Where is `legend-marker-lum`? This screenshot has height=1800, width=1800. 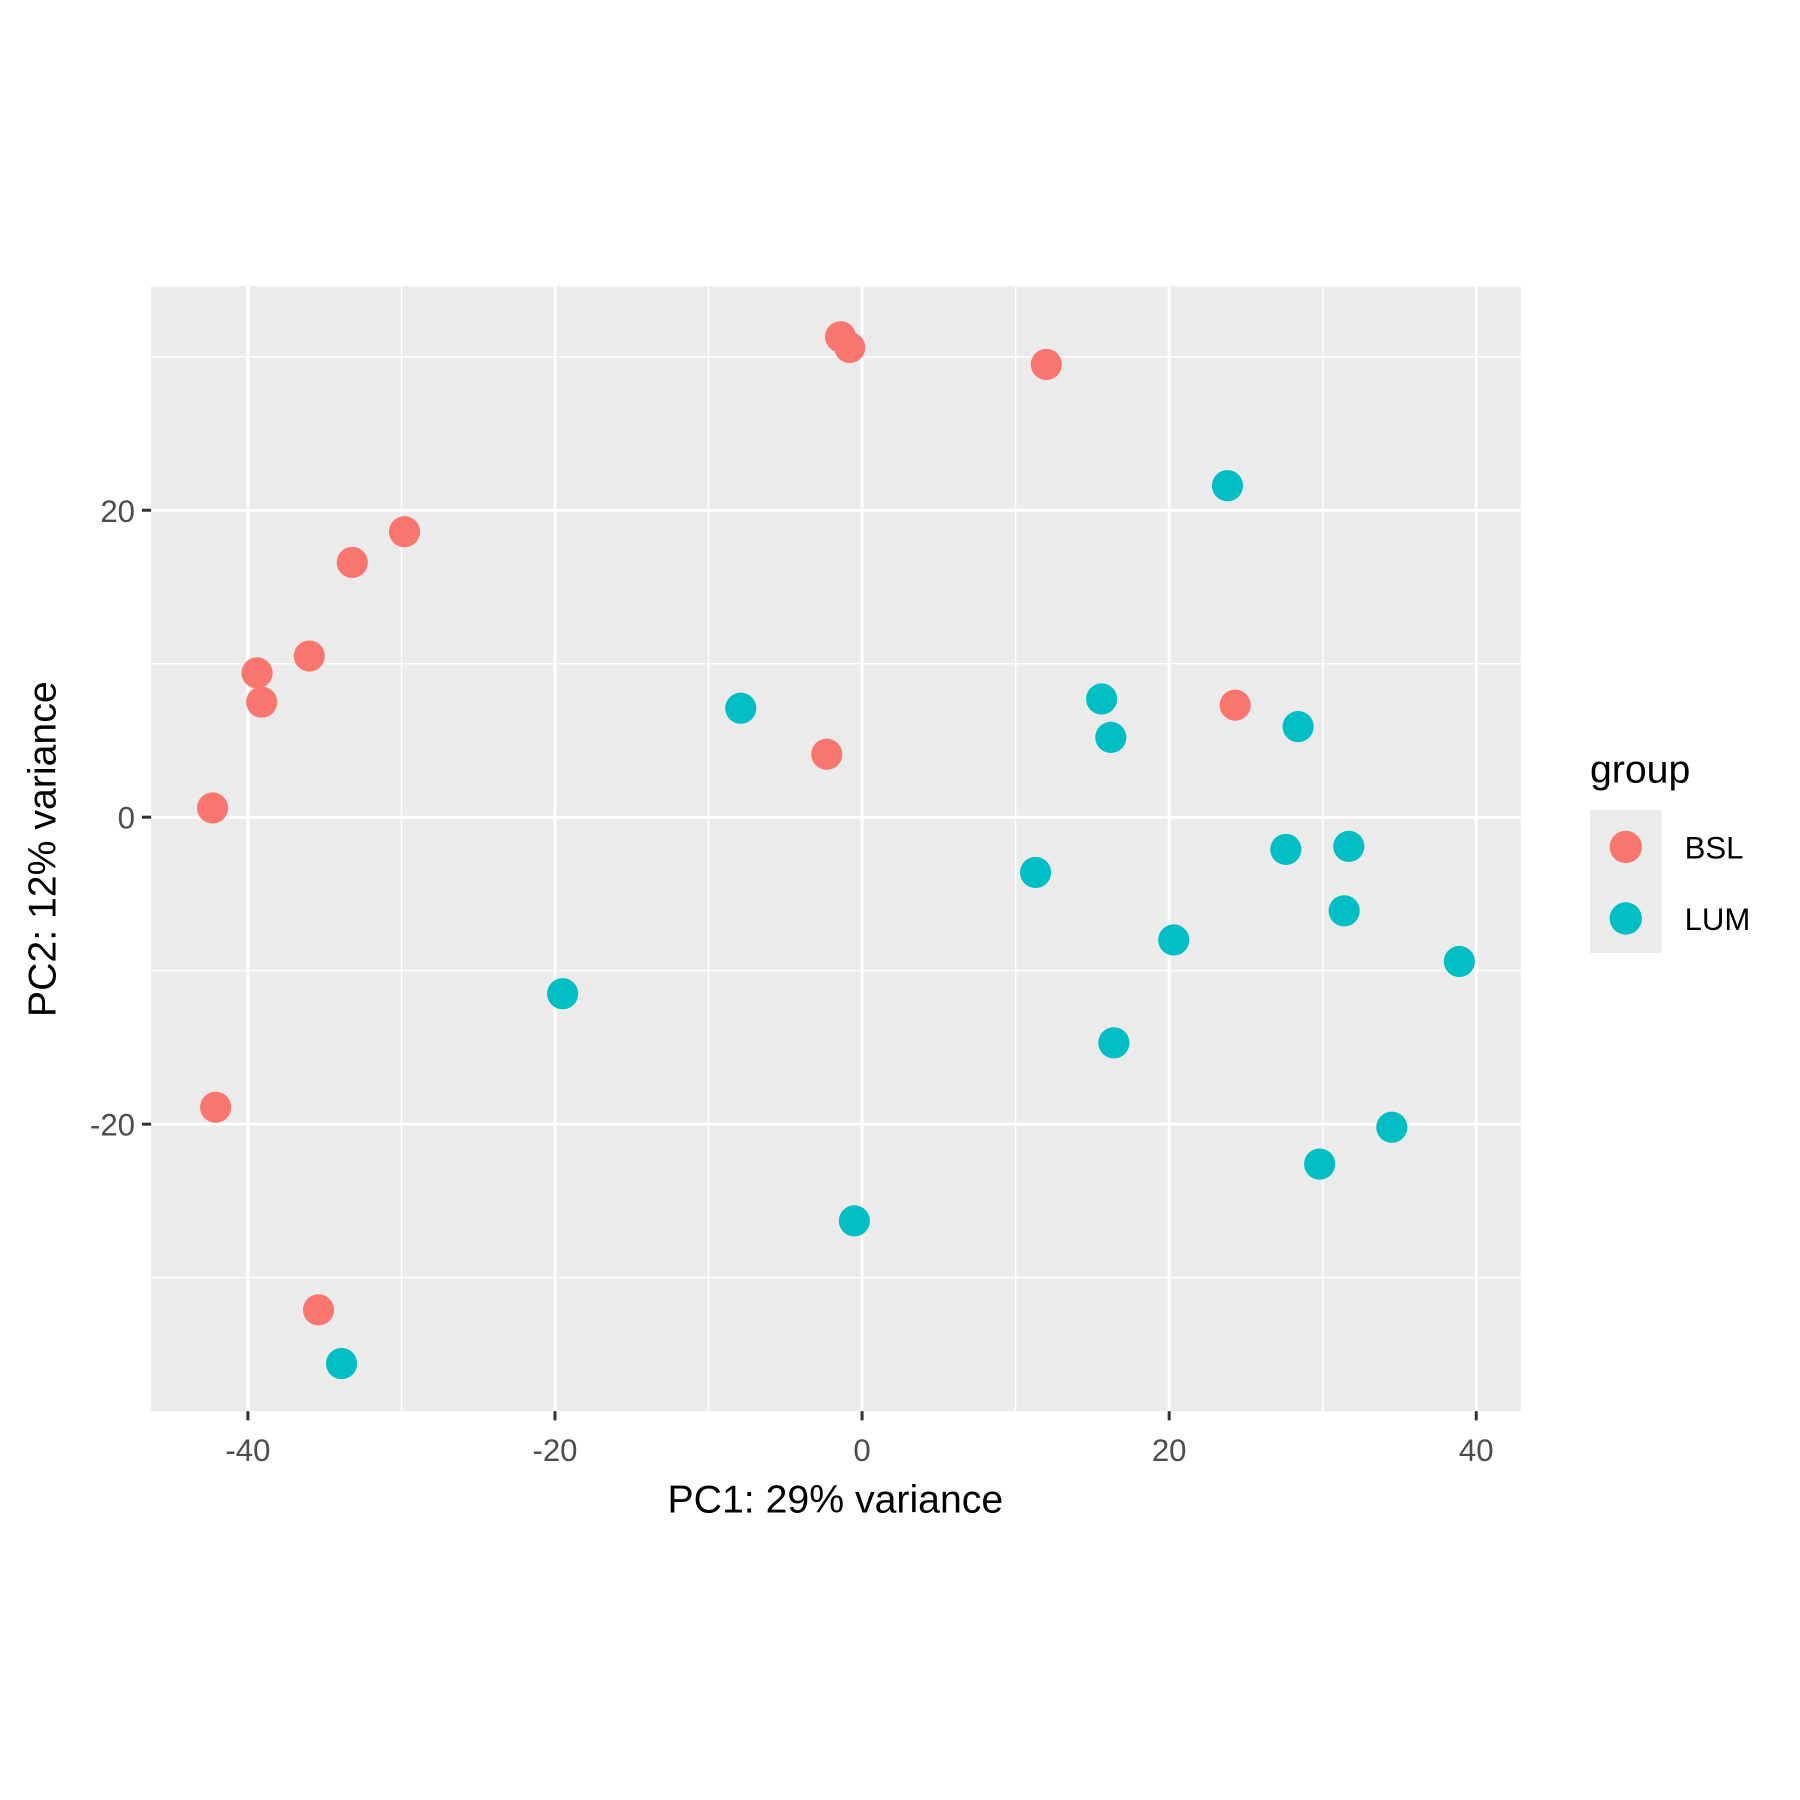
legend-marker-lum is located at coordinates (1625, 918).